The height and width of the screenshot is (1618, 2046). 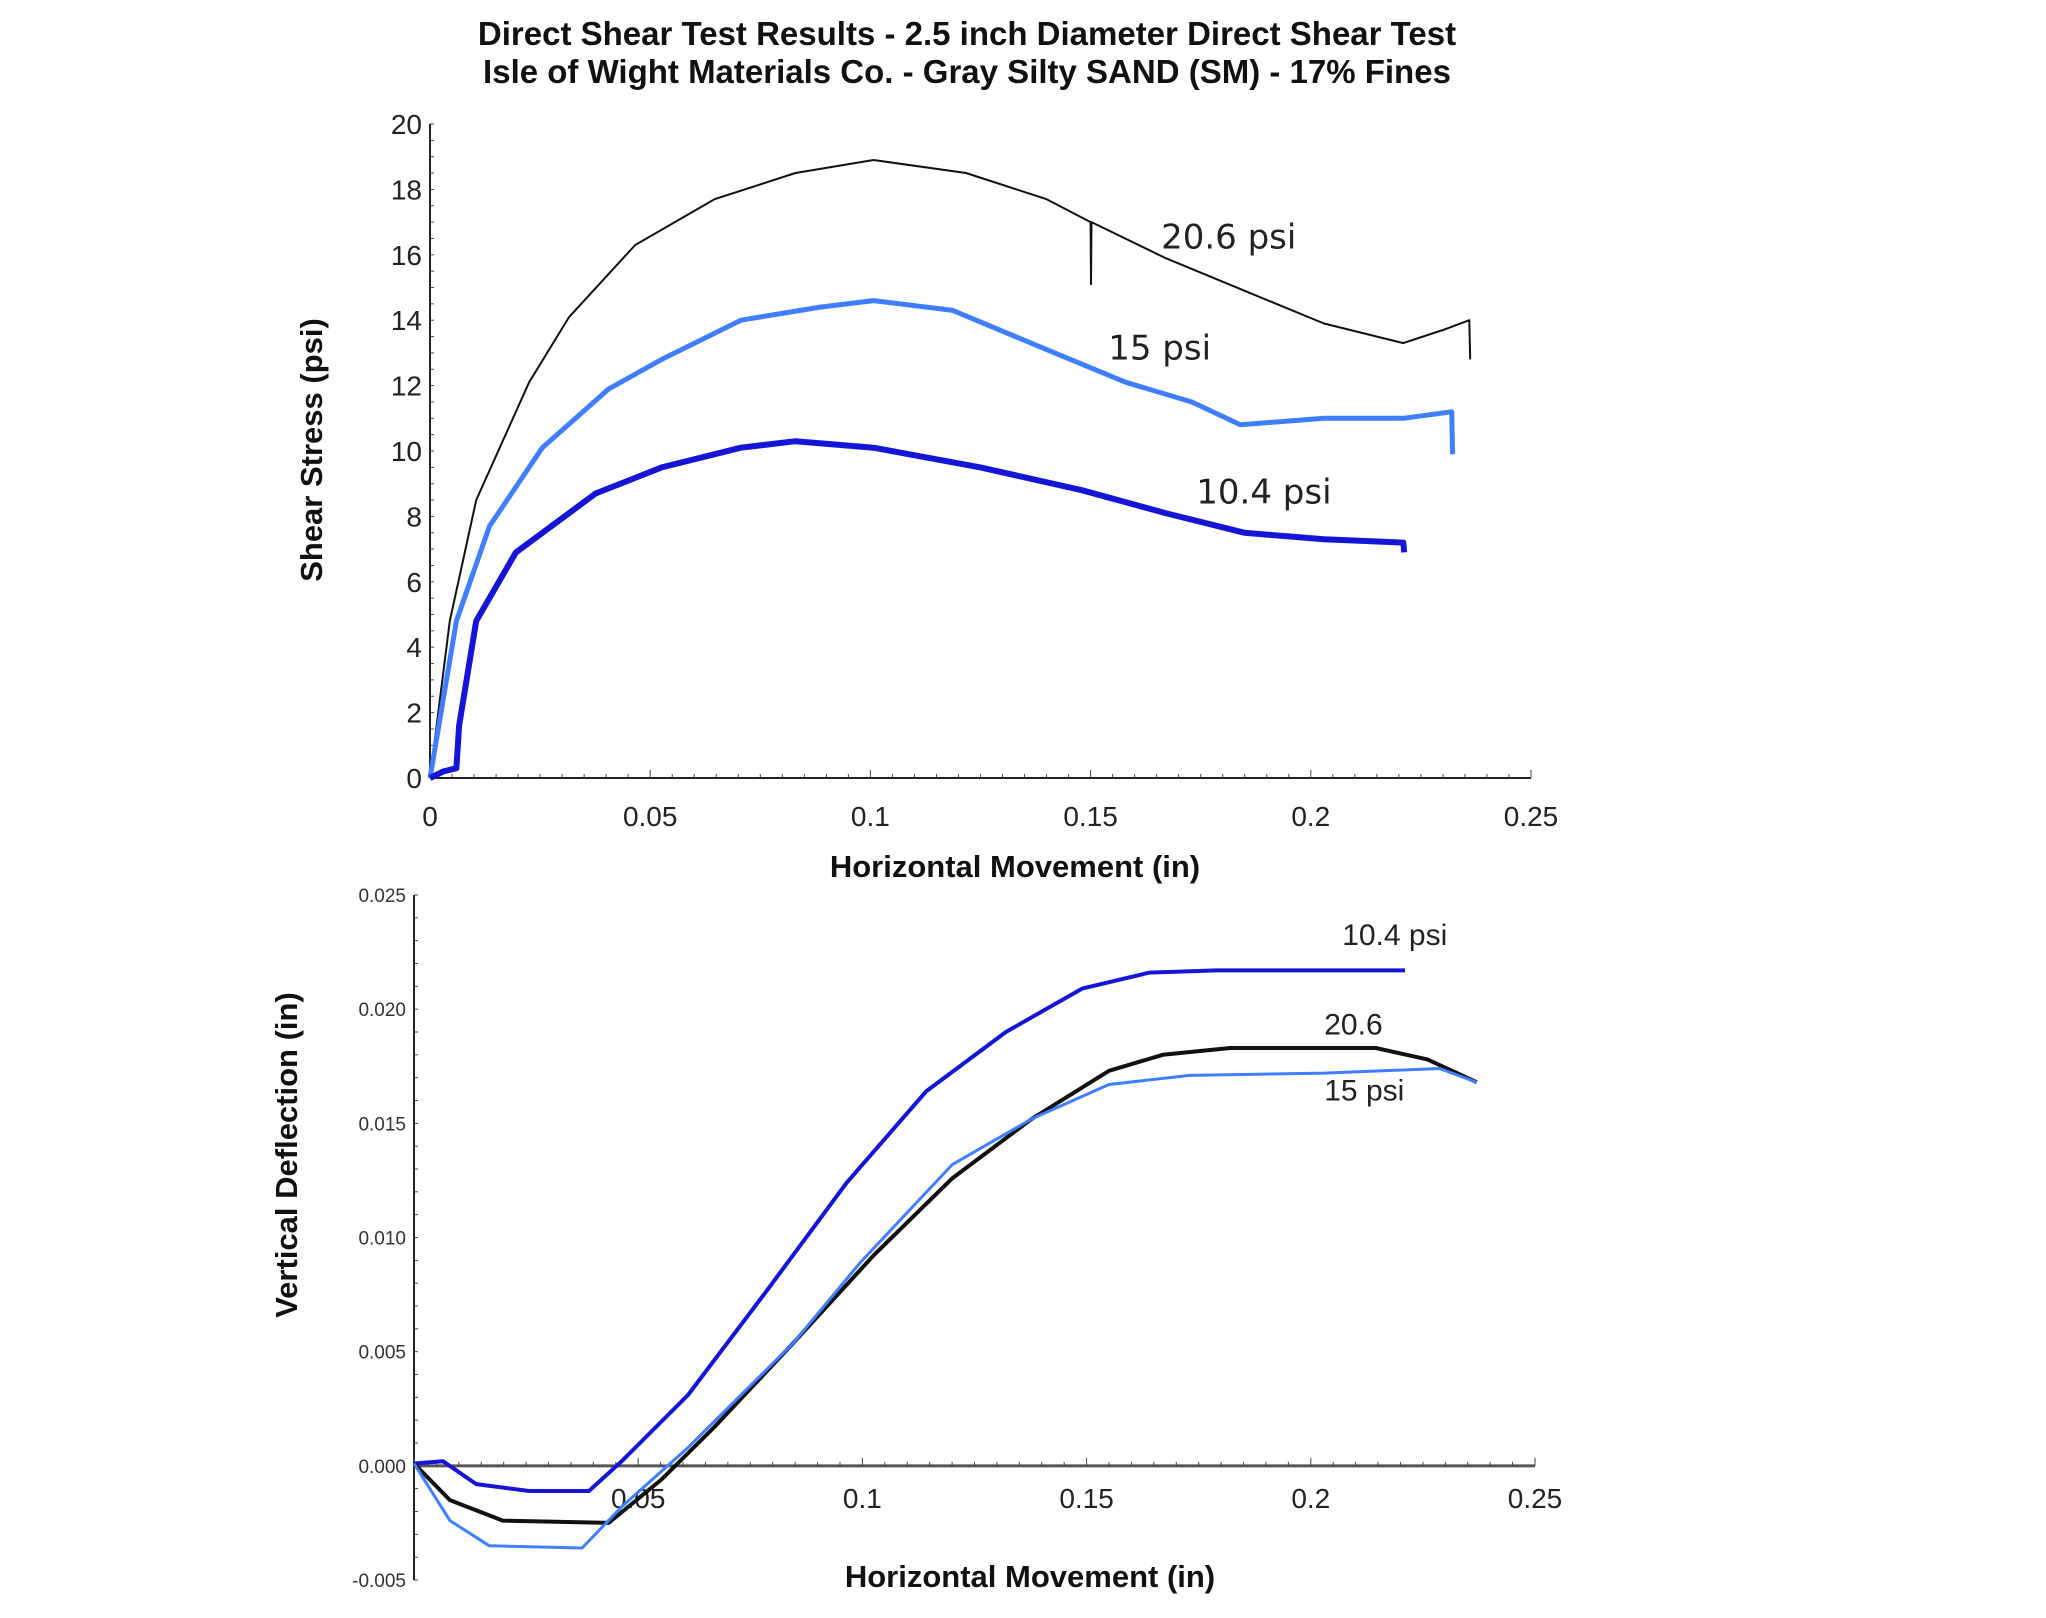 I want to click on shear-stress-x-label: Horizontal Movement (in), so click(x=1015, y=866).